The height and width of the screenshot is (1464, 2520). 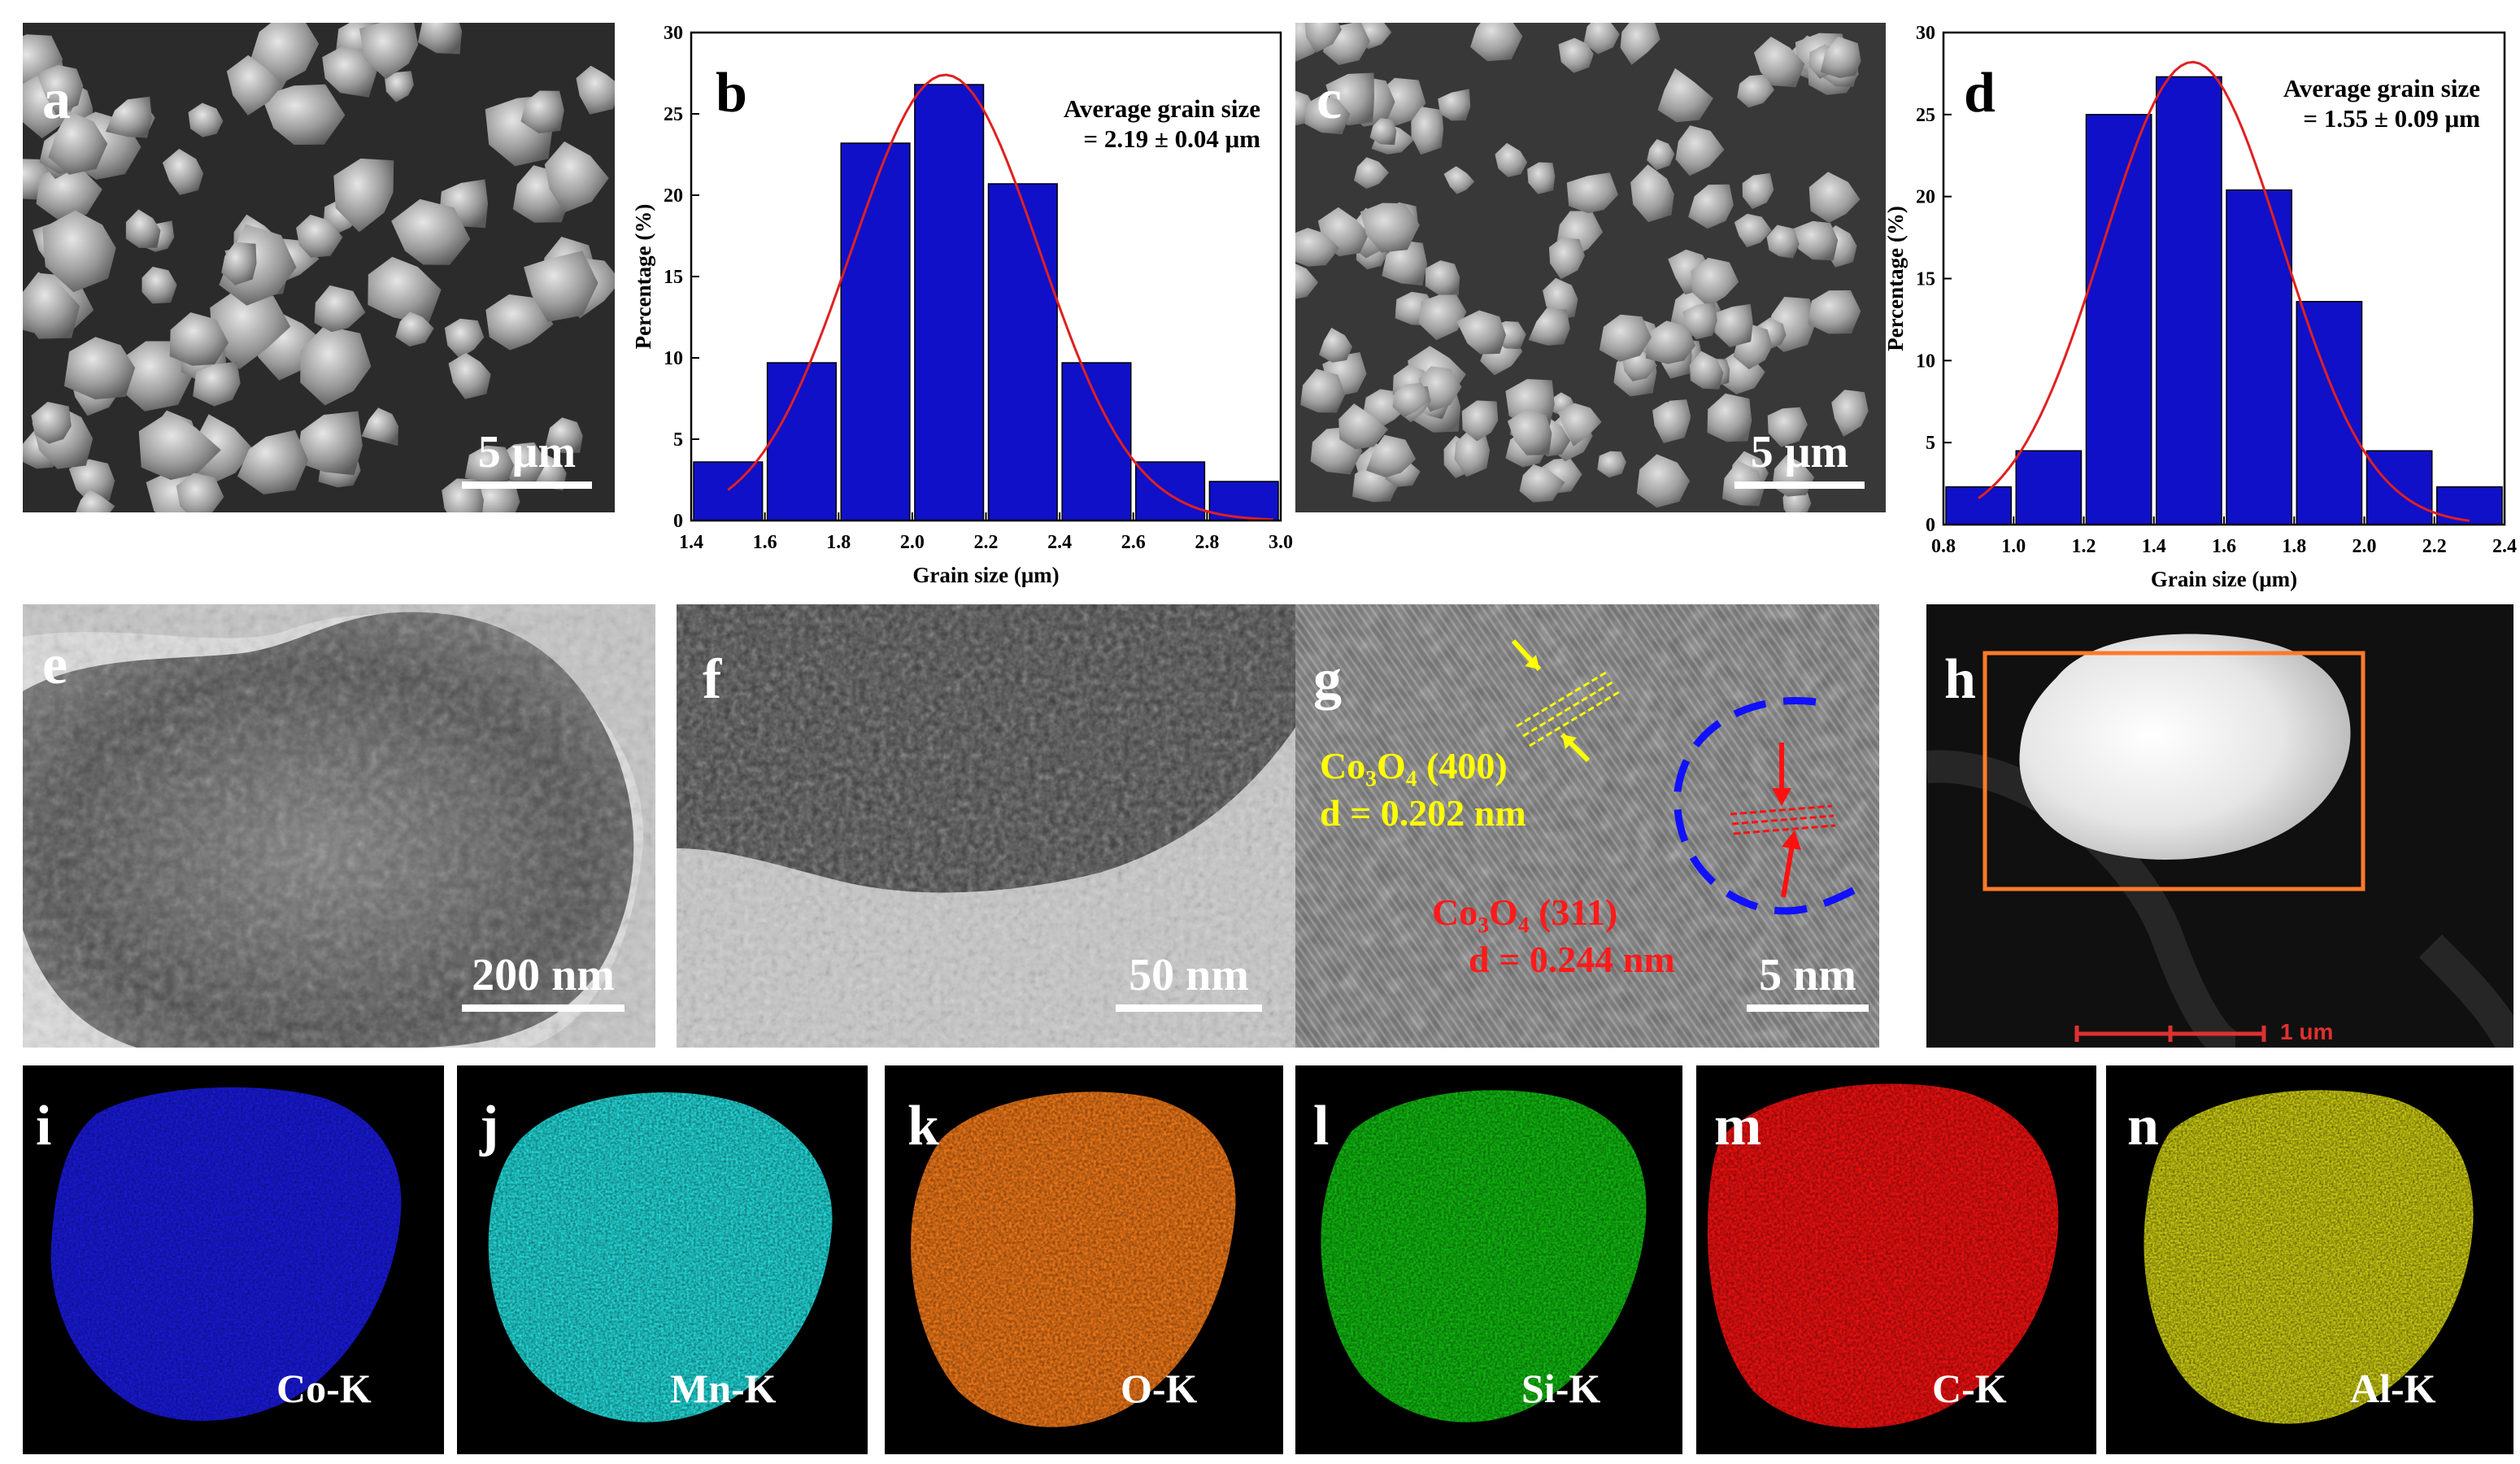 What do you see at coordinates (1489, 1260) in the screenshot?
I see `eds-map-si: l Si-K` at bounding box center [1489, 1260].